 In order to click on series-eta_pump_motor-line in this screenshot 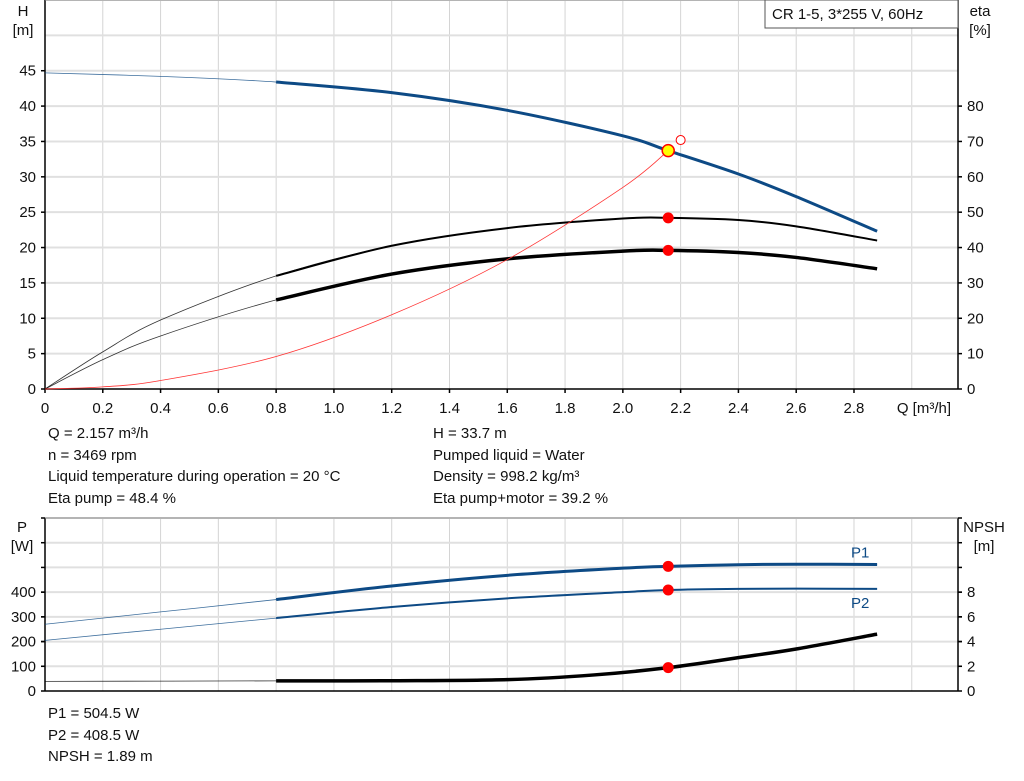, I will do `click(461, 319)`.